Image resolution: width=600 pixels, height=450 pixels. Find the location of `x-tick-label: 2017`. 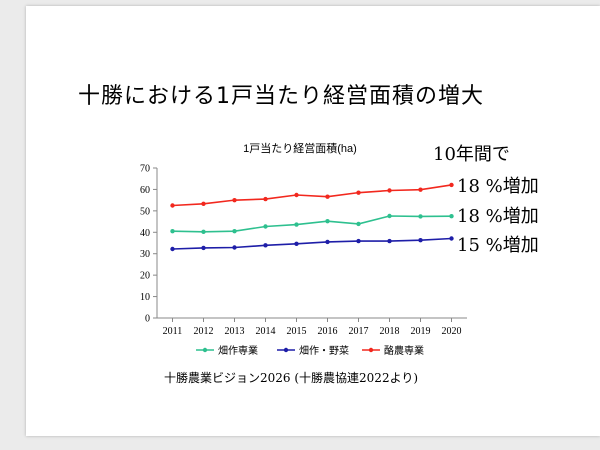

x-tick-label: 2017 is located at coordinates (359, 331).